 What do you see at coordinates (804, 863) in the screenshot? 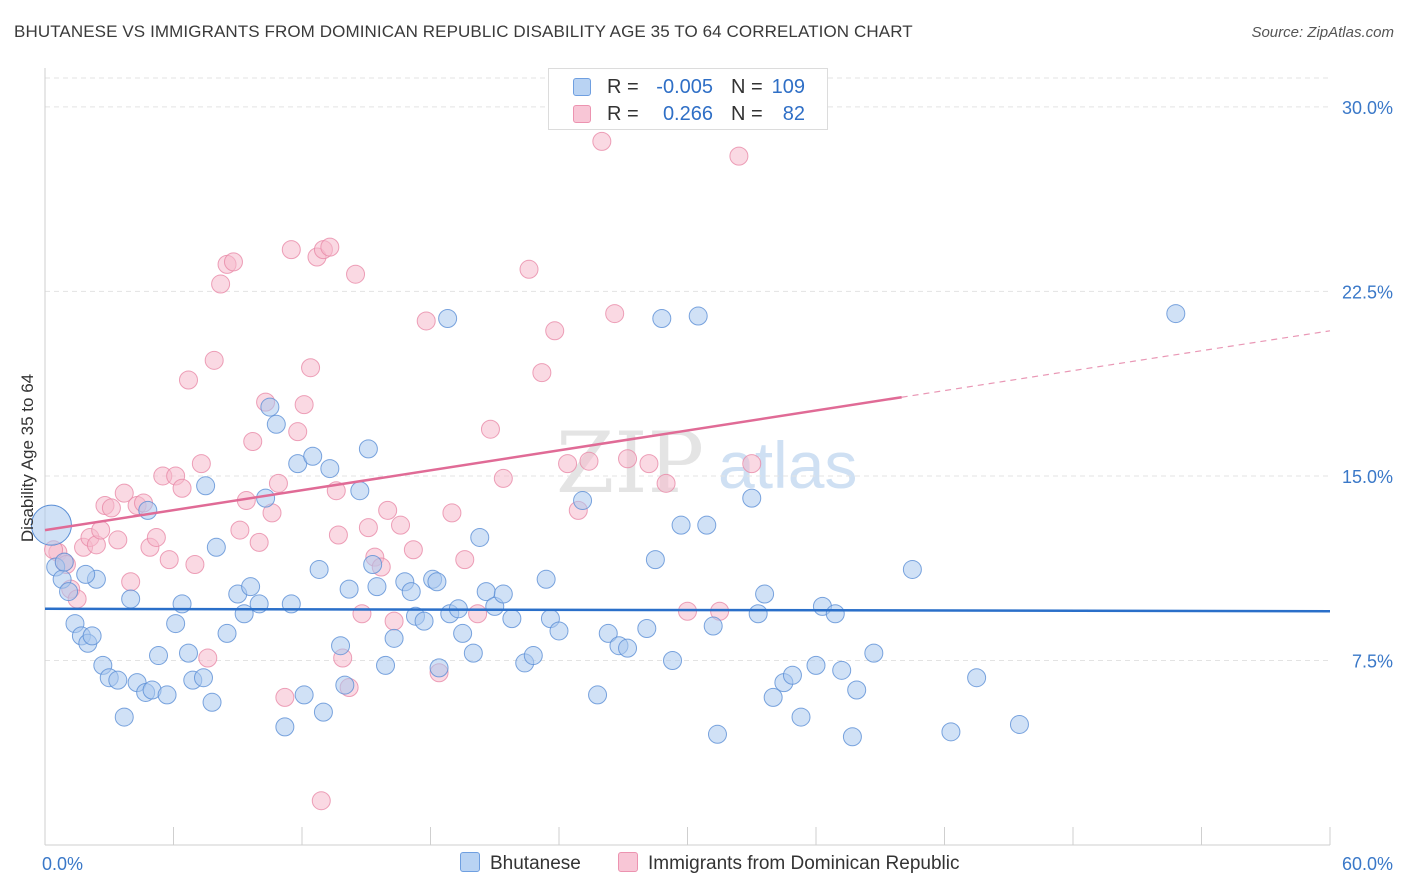
I see `legend-label: Immigrants from Dominican Republic` at bounding box center [804, 863].